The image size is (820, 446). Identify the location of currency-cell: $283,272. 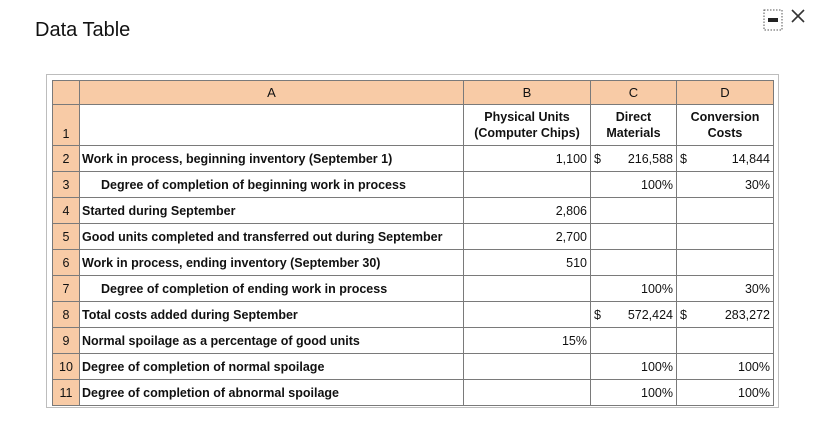
(725, 315).